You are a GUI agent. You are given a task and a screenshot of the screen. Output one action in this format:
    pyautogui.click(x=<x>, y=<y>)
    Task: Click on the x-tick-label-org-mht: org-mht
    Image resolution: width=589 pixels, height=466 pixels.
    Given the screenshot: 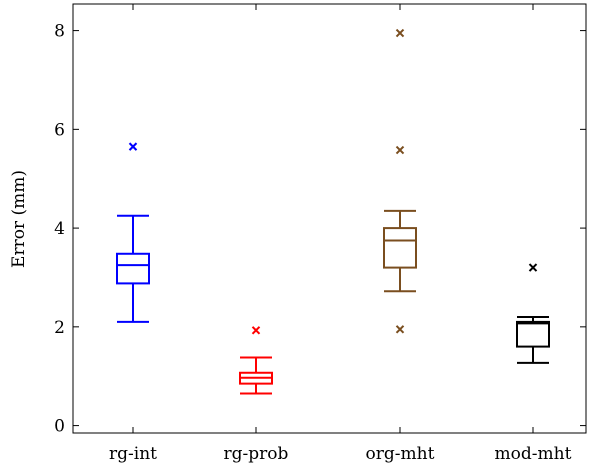 What is the action you would take?
    pyautogui.click(x=400, y=454)
    